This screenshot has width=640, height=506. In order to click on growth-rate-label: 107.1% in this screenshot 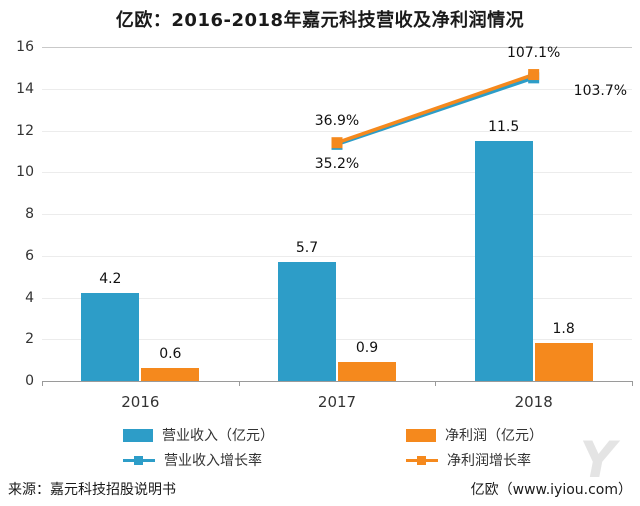, I will do `click(533, 52)`.